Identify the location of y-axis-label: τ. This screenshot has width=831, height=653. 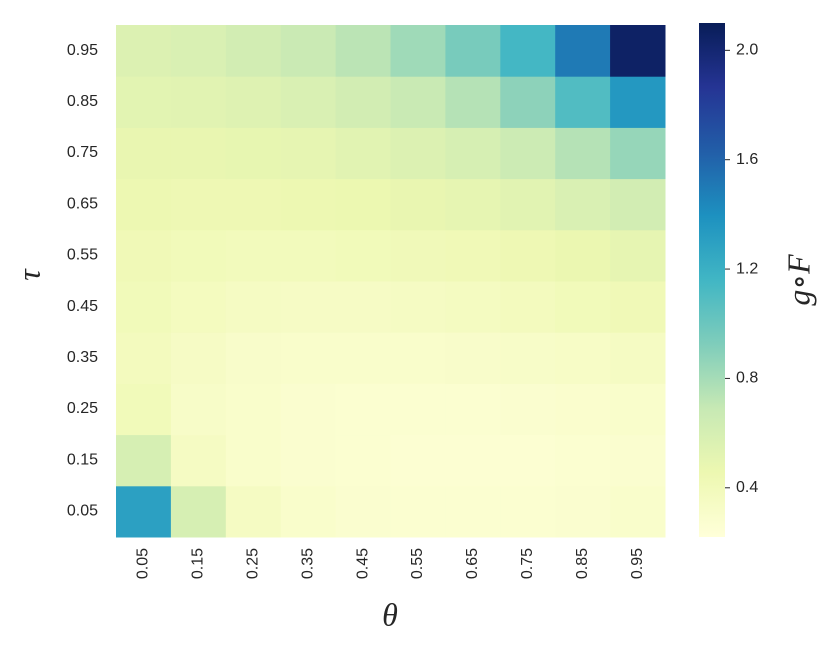
(28, 274).